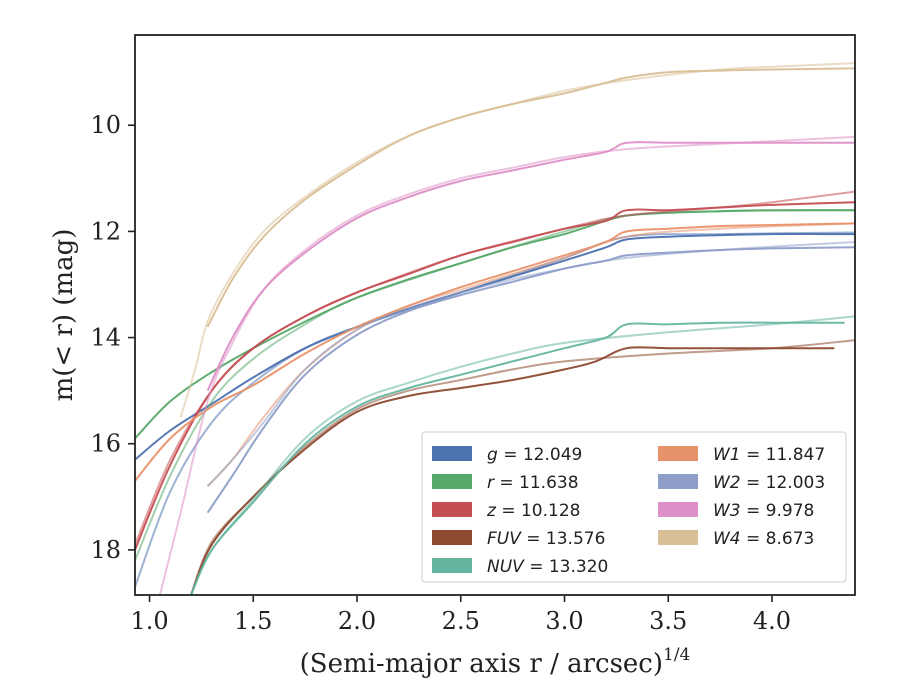 The image size is (900, 700). Describe the element at coordinates (536, 483) in the screenshot. I see `legend-series-value: = 11.638` at that location.